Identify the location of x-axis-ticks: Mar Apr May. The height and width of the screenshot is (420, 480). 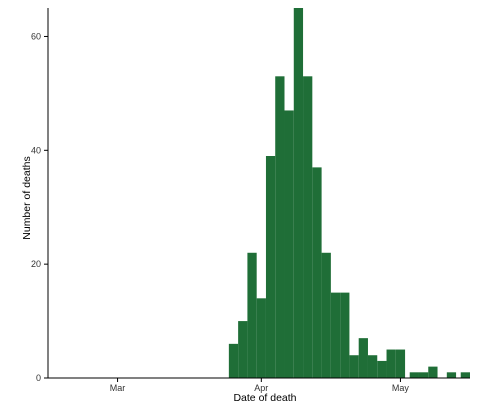
(260, 385).